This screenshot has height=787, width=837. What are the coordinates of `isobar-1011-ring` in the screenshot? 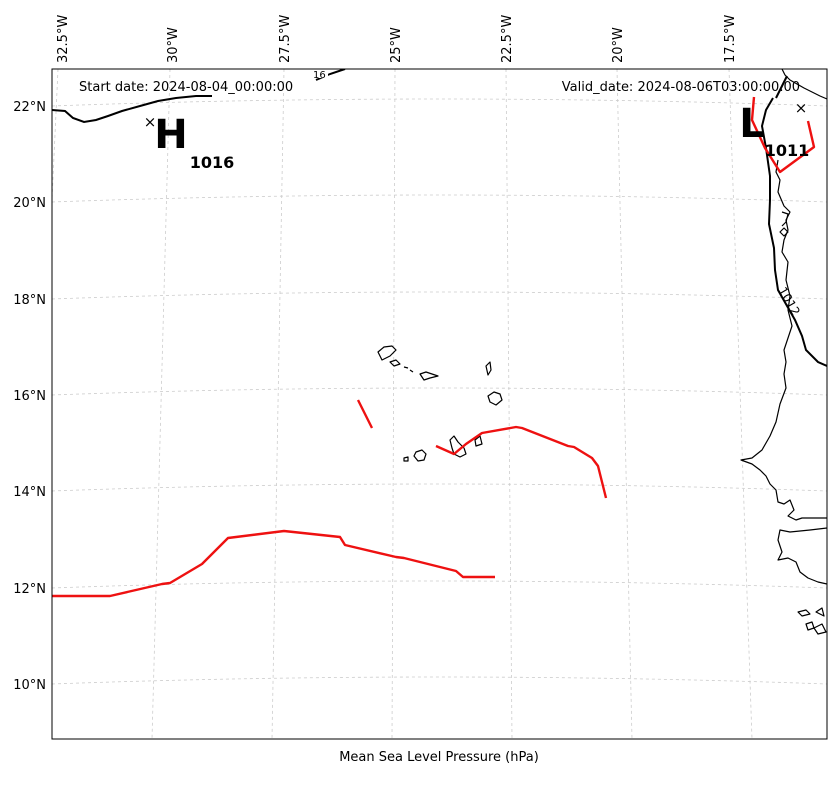 It's located at (781, 87).